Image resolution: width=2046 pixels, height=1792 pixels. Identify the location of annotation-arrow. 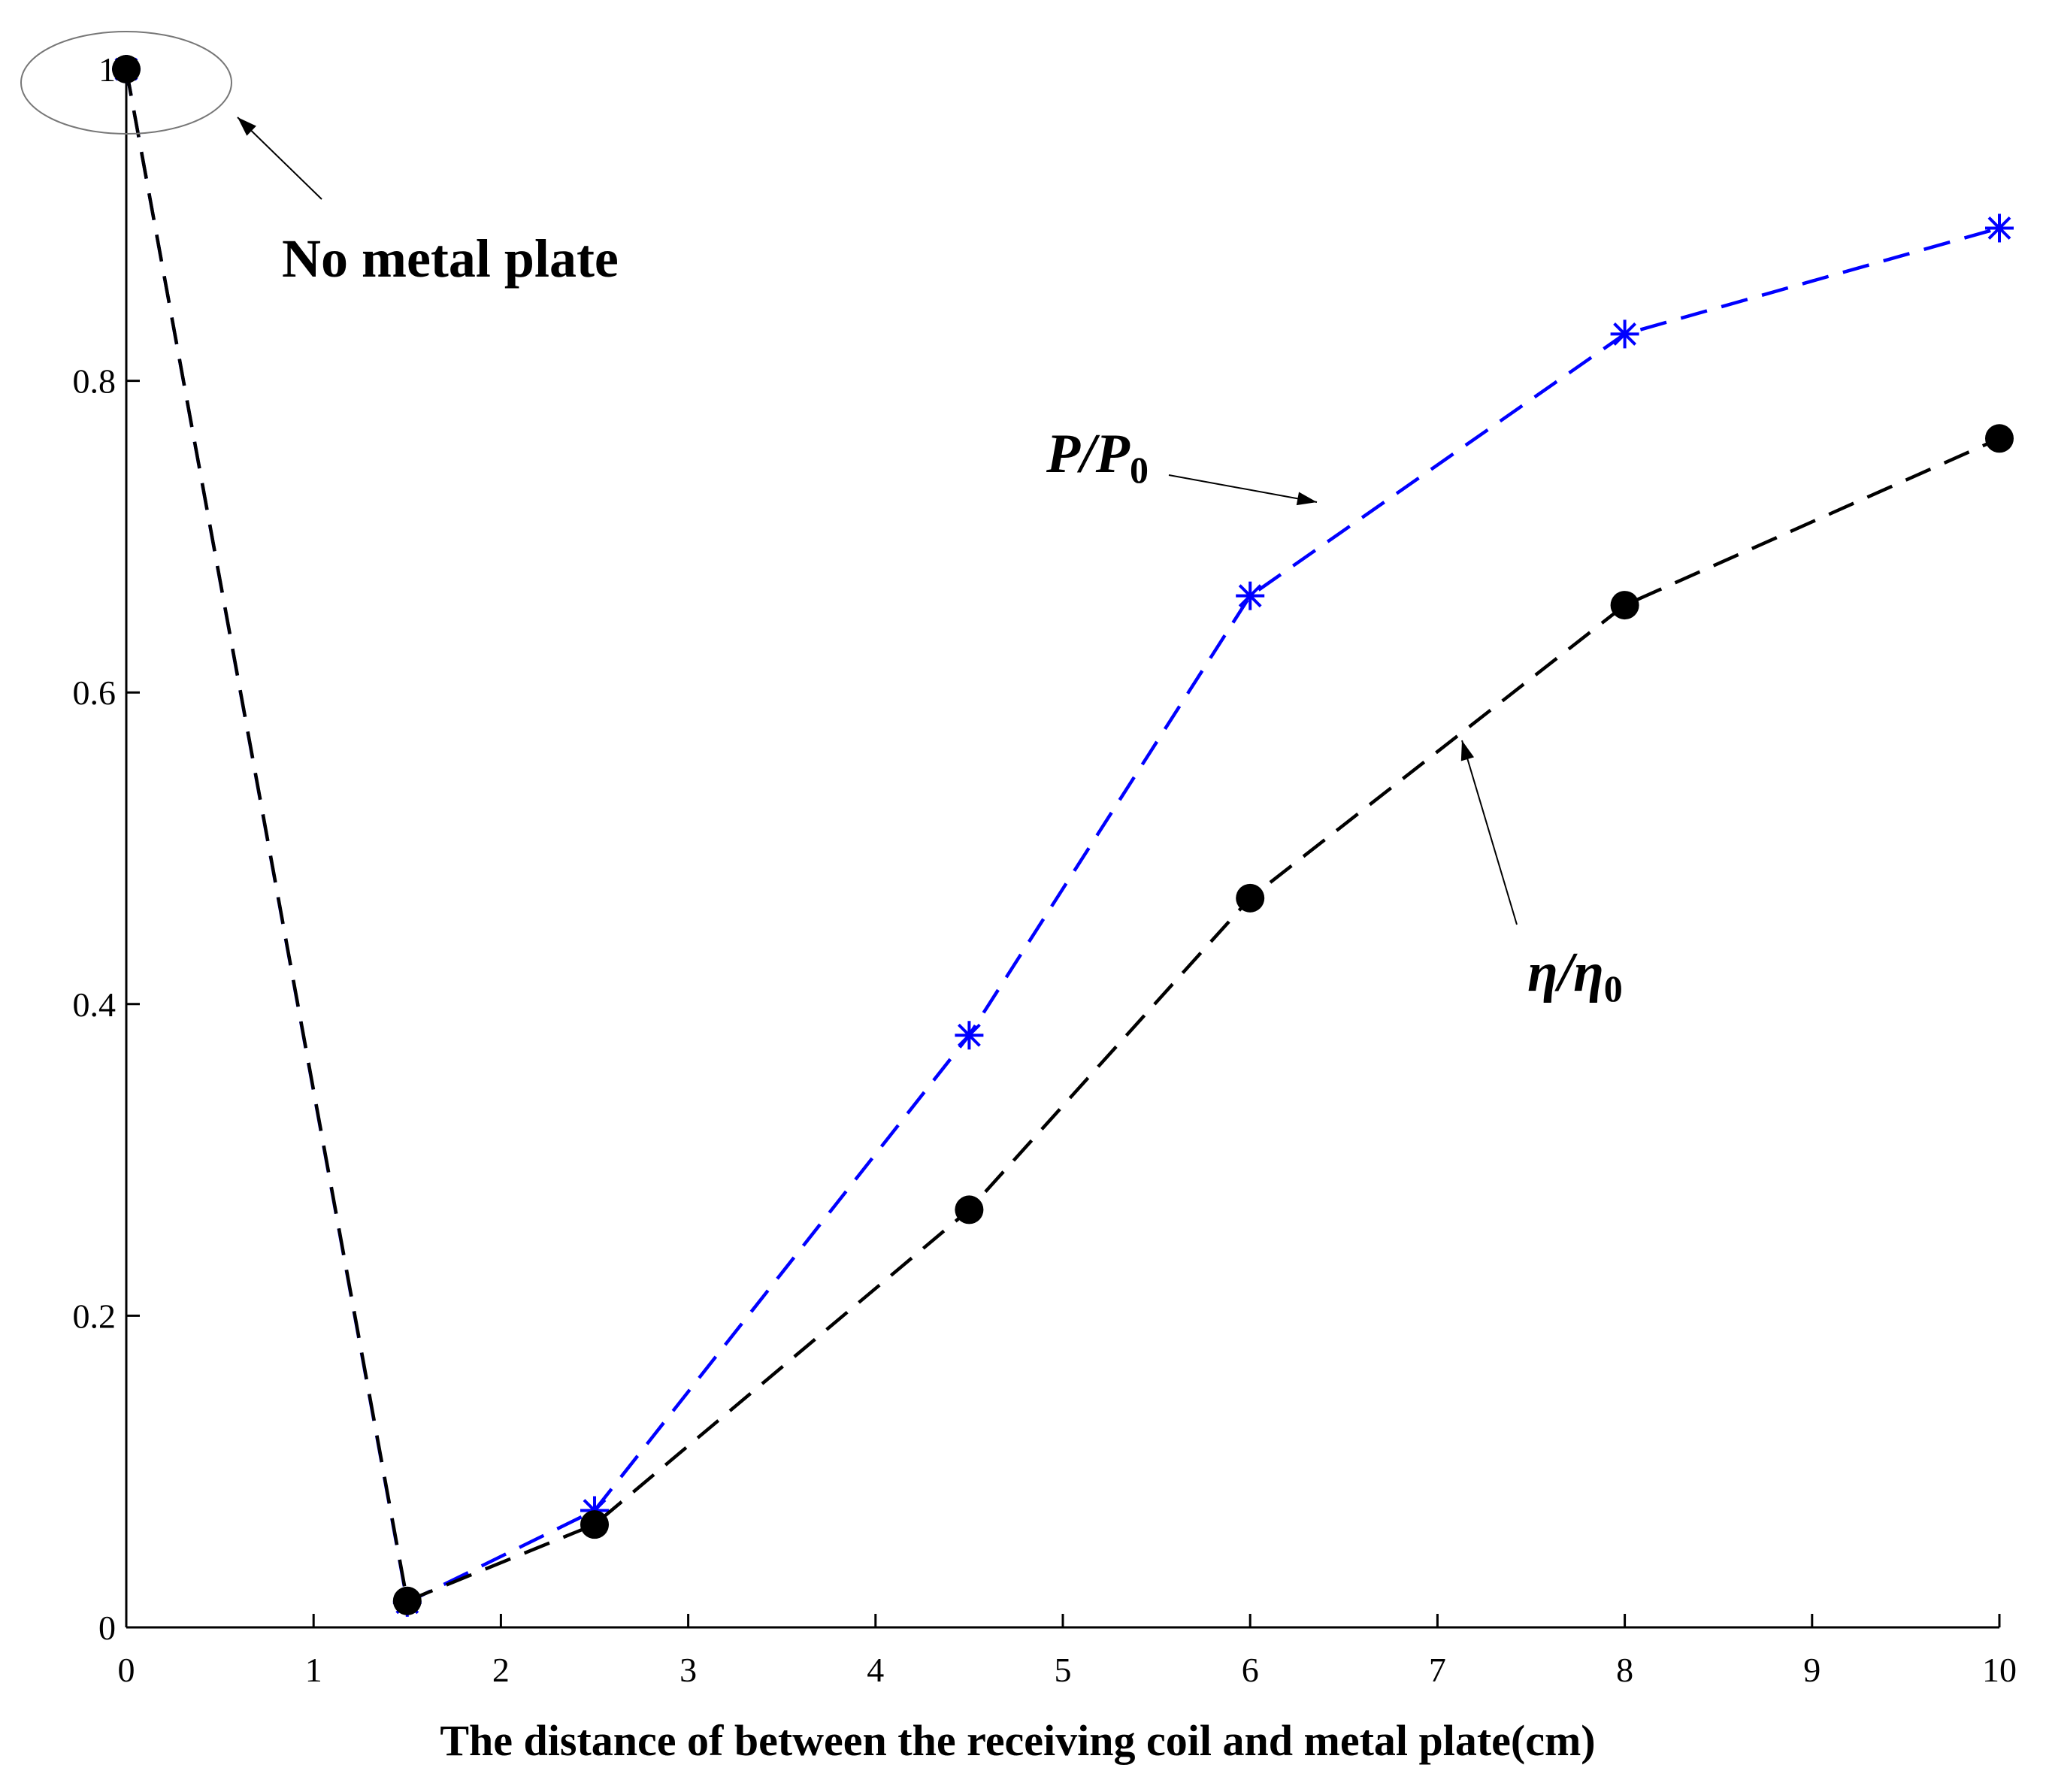
(279, 158).